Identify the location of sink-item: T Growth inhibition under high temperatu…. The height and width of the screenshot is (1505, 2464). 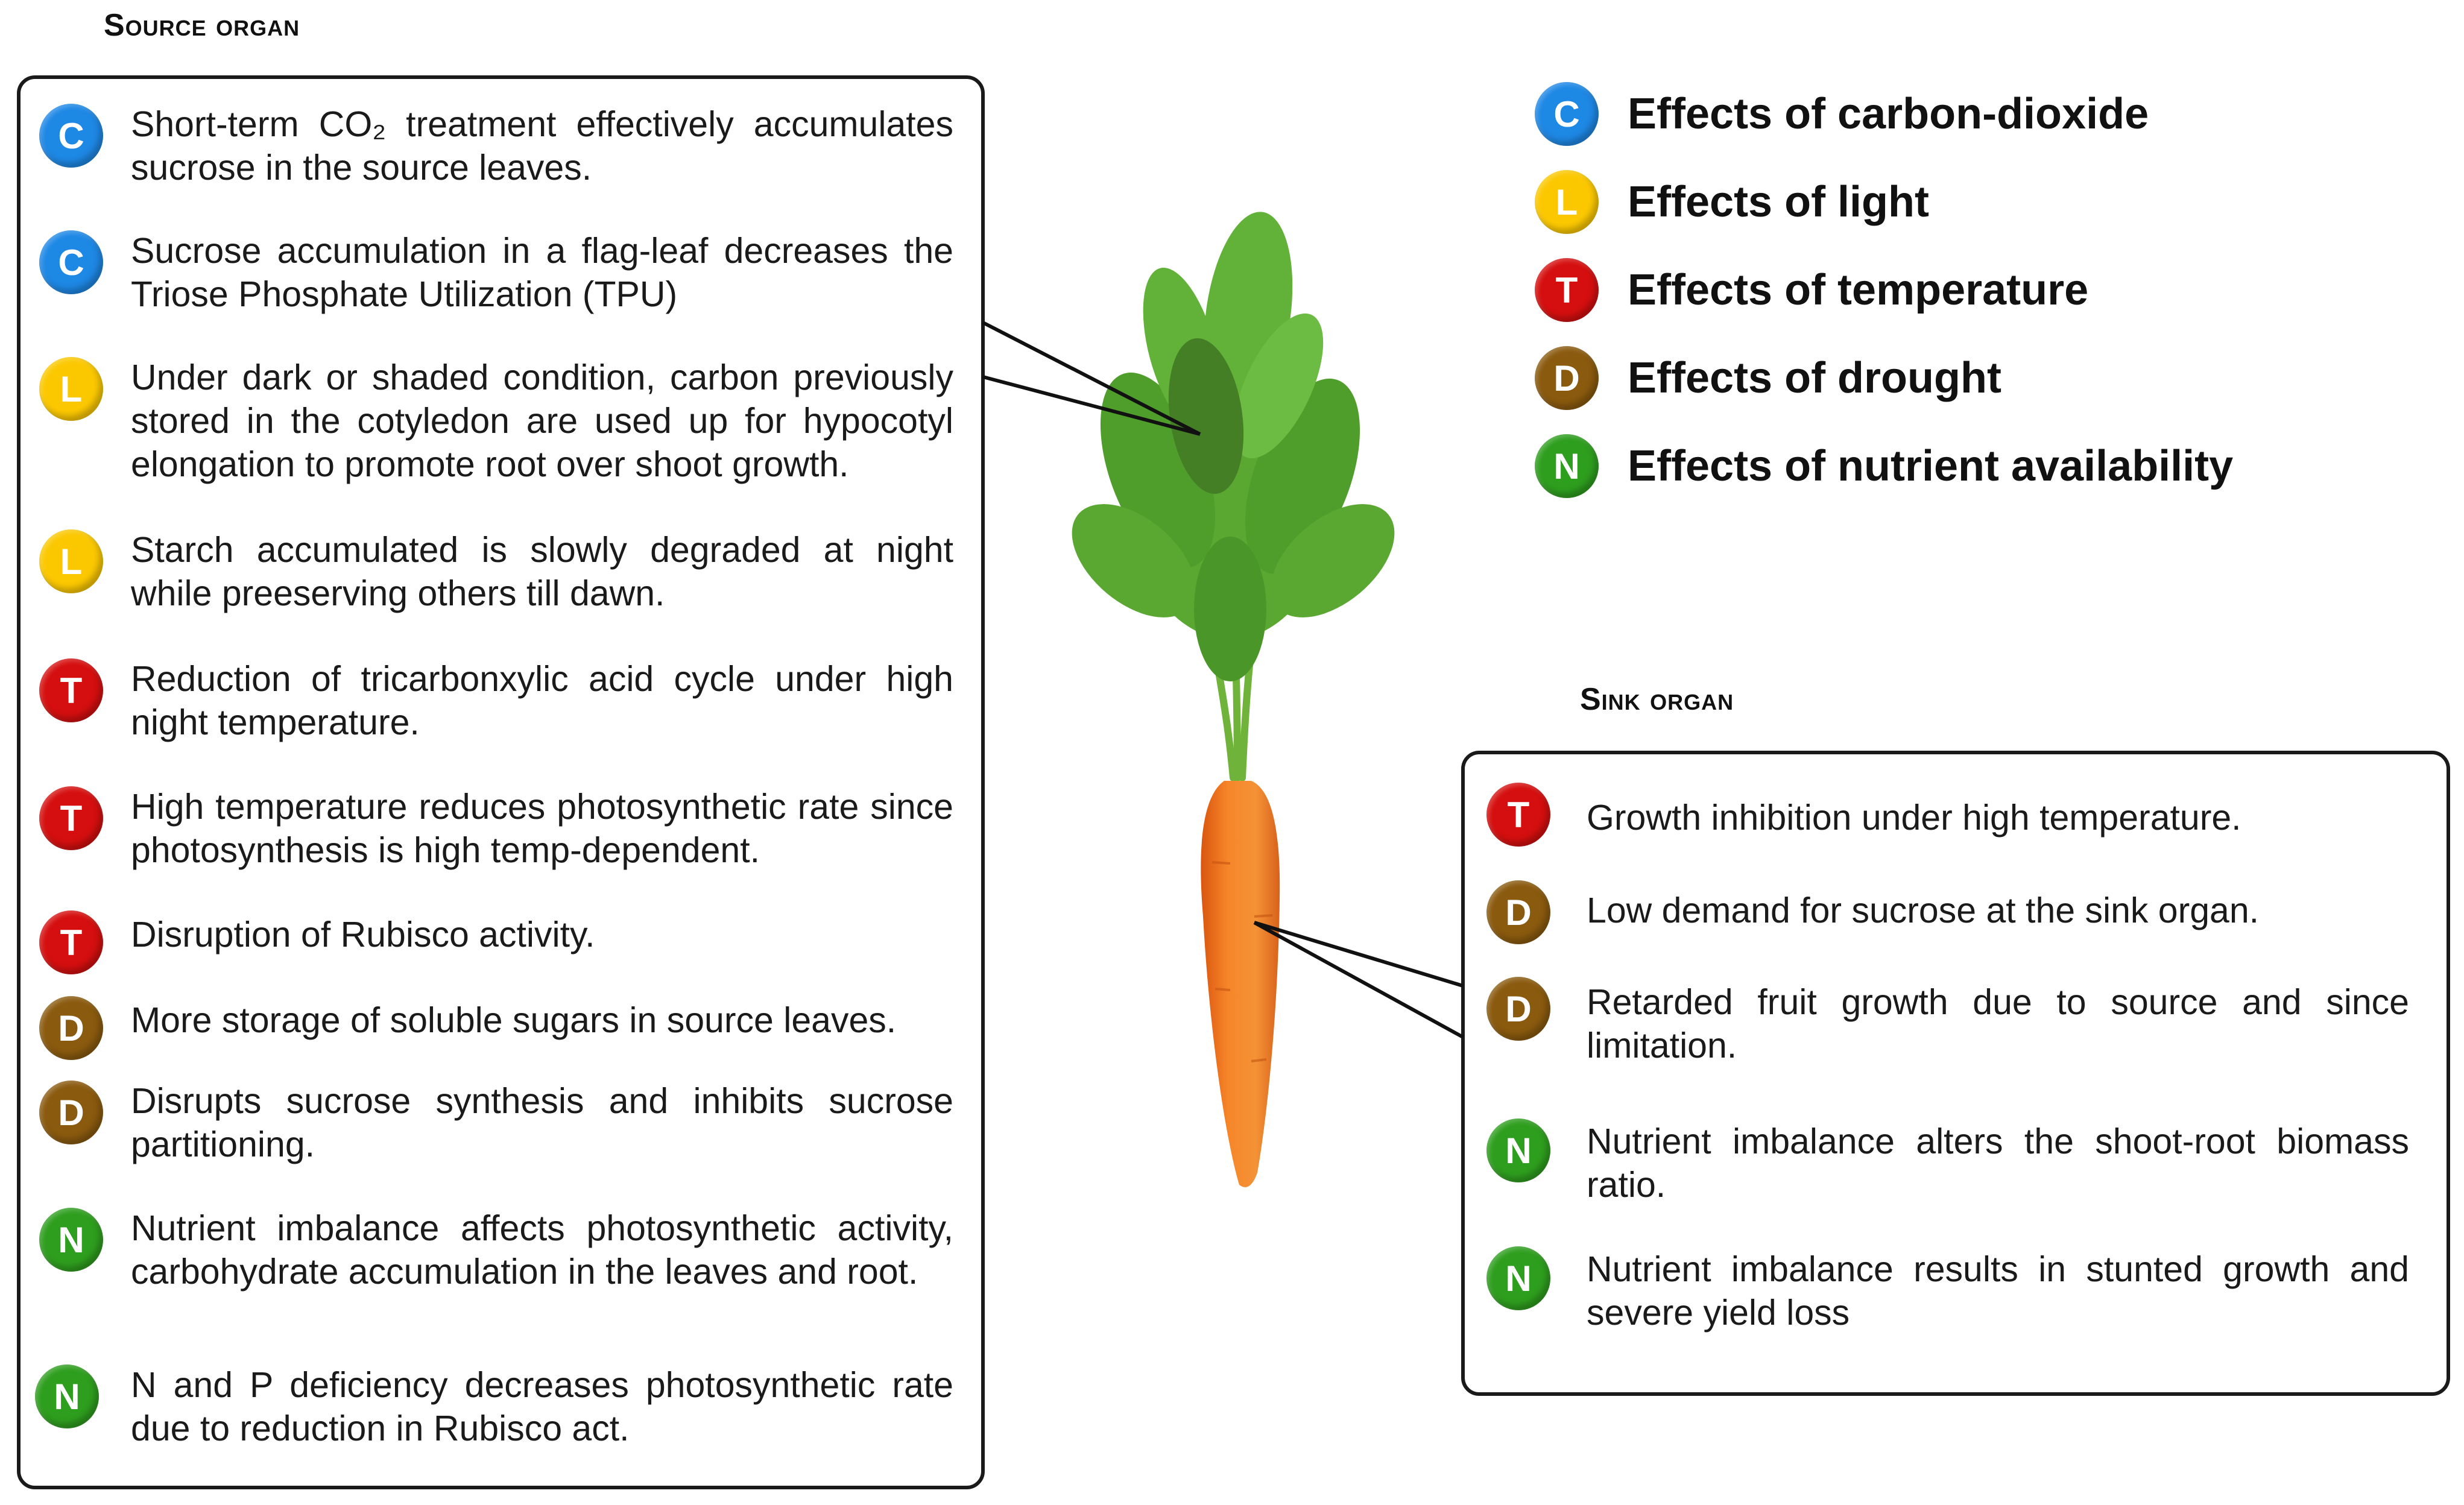
(1947, 815).